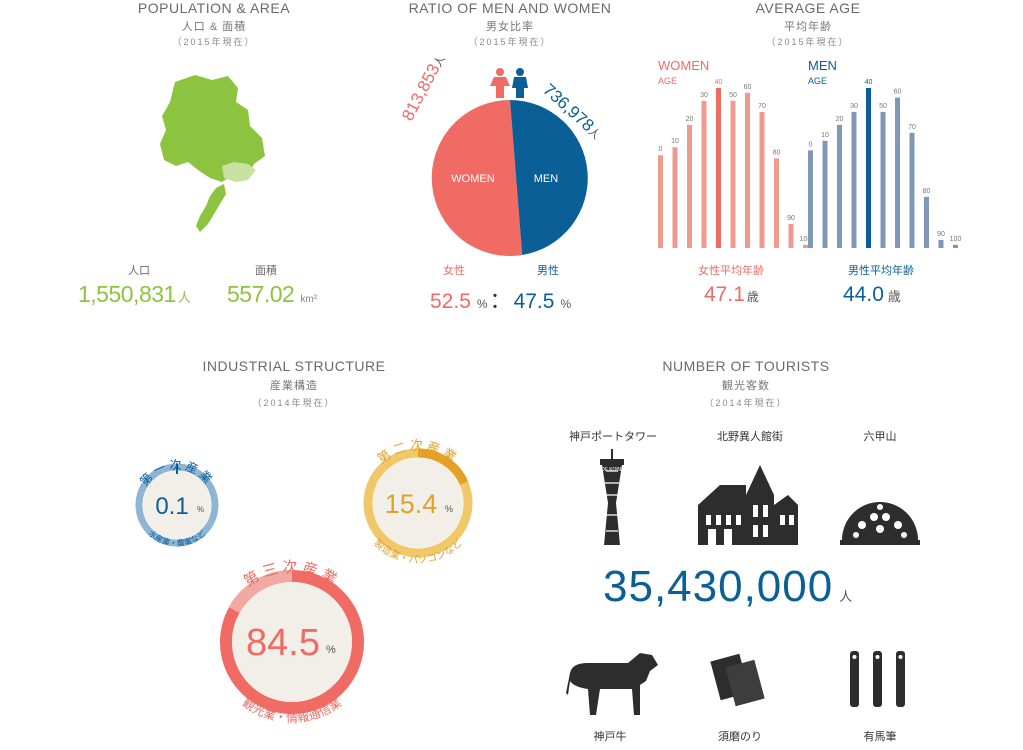 The height and width of the screenshot is (750, 1023). Describe the element at coordinates (212, 128) in the screenshot. I see `hyogo-mainland-shape` at that location.